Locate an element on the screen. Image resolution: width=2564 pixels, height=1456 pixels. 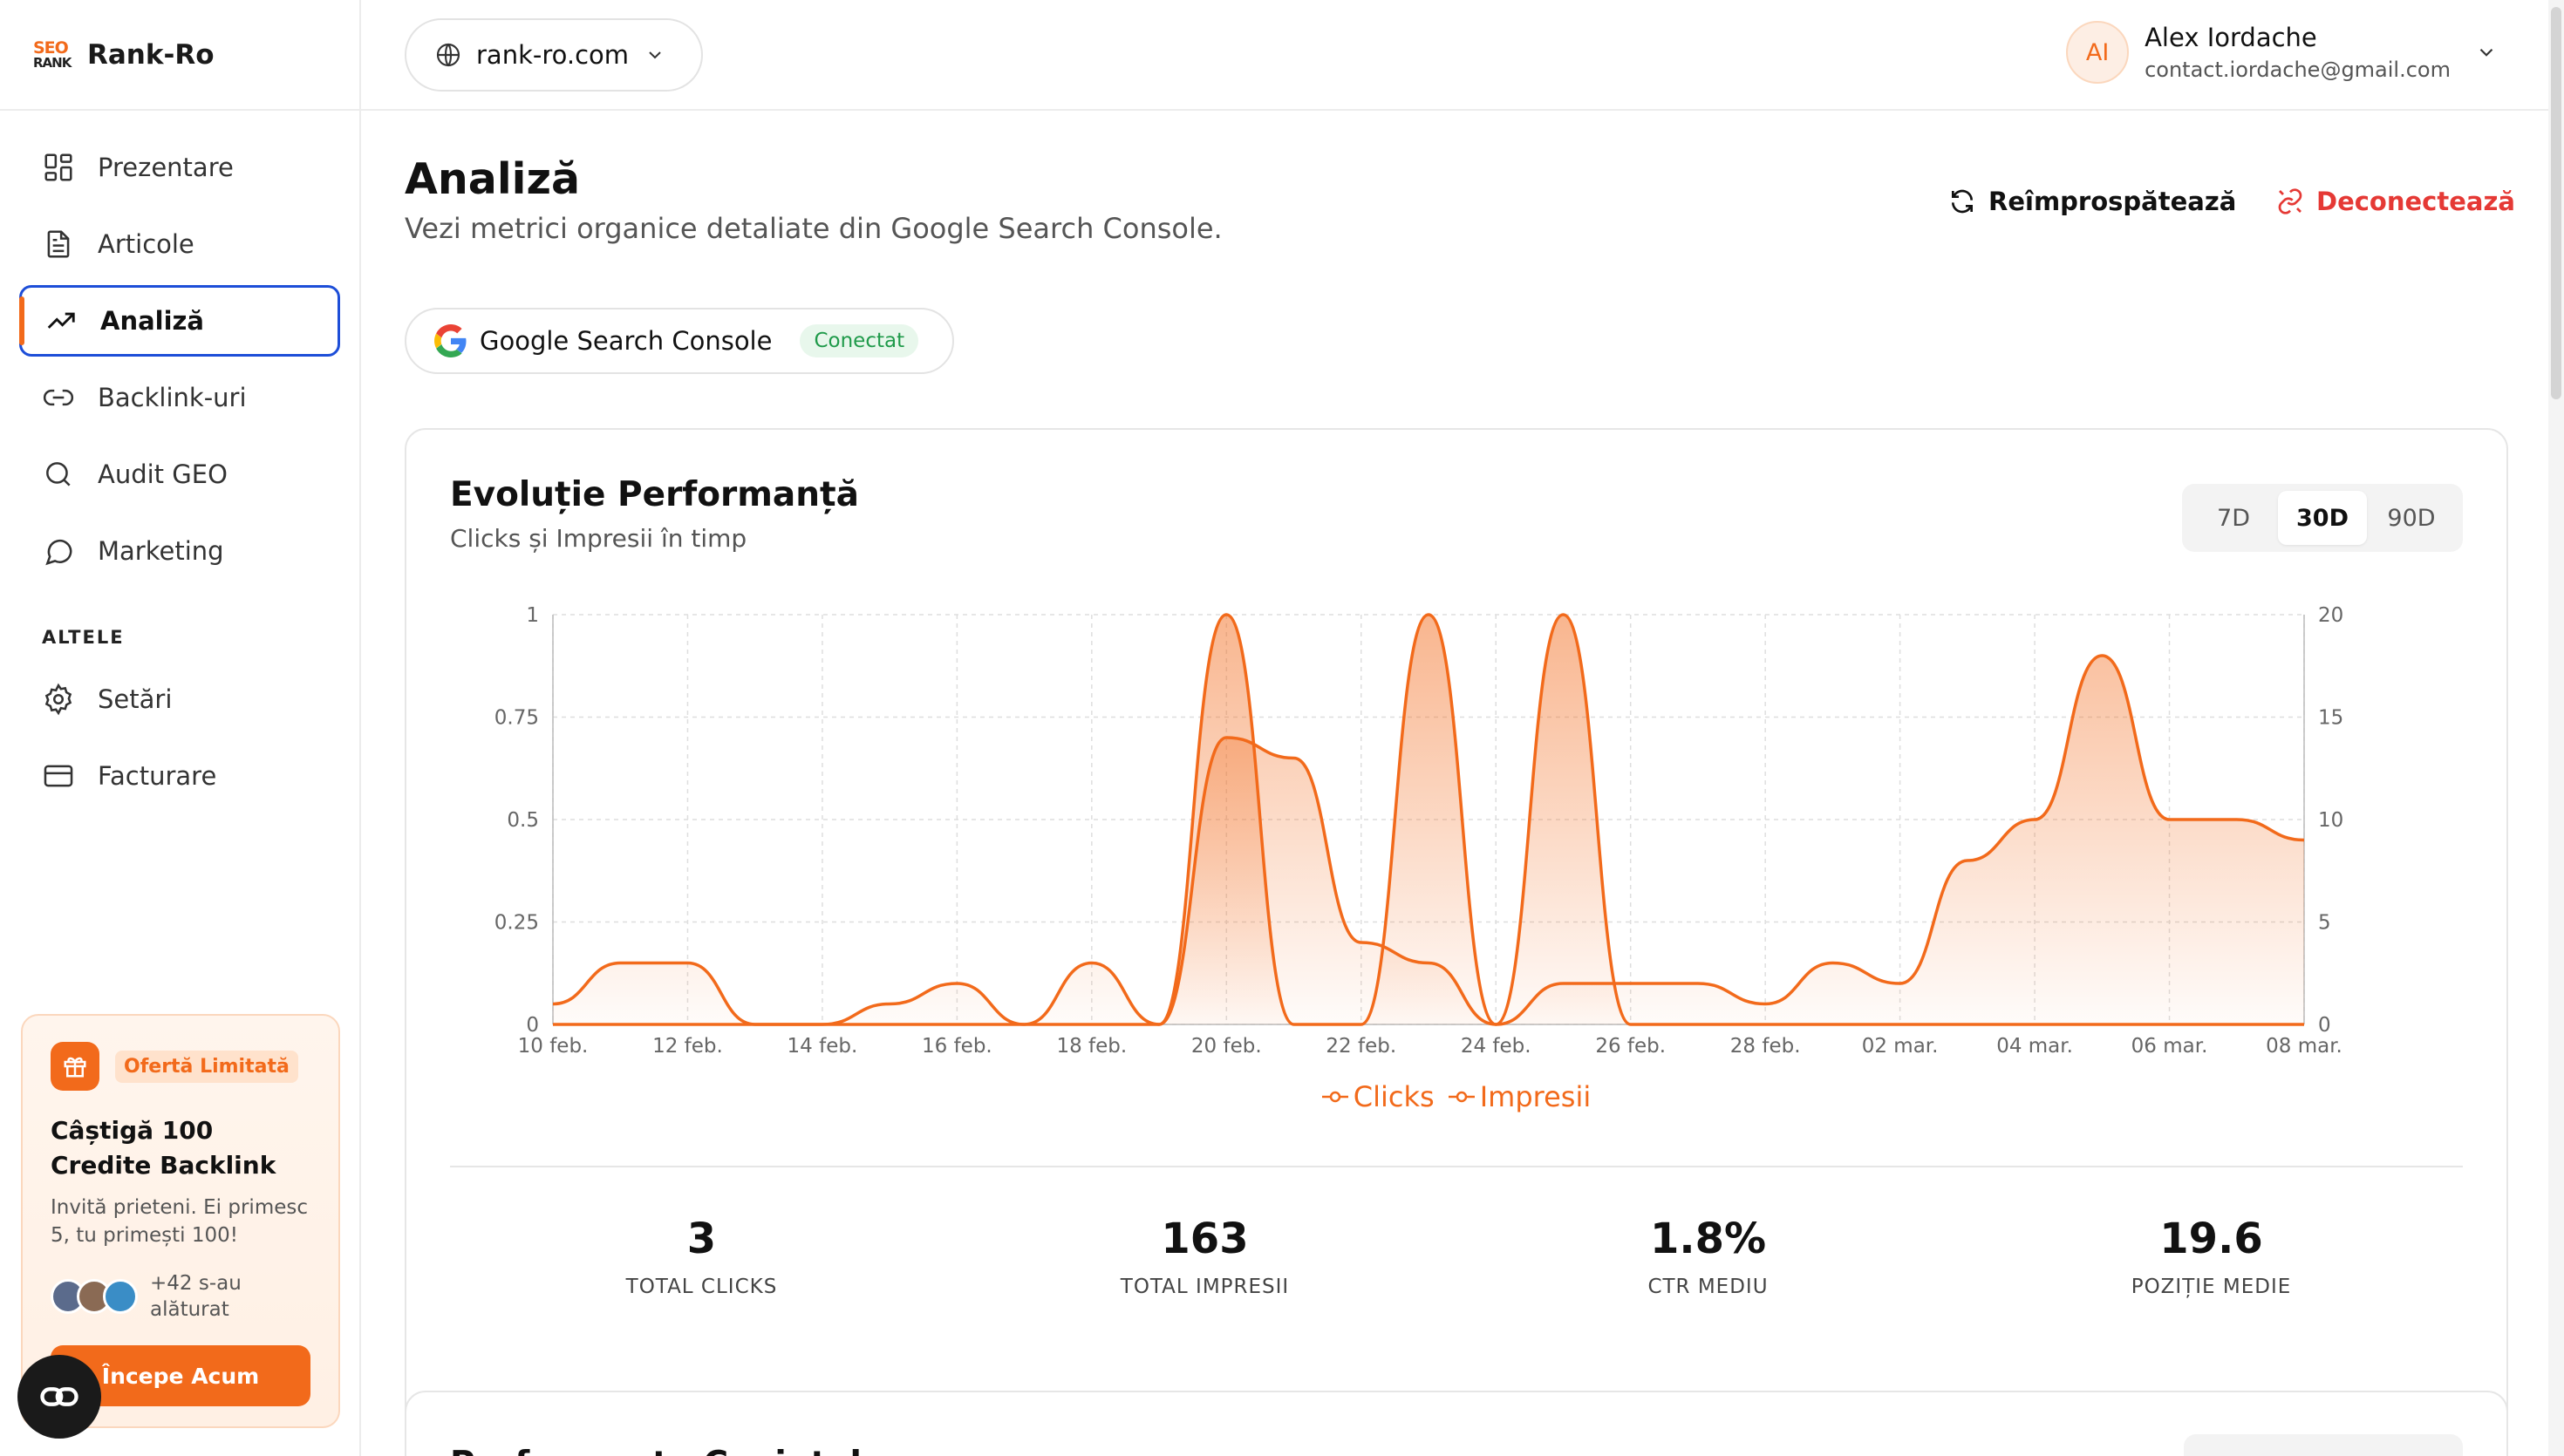
keyword-performance-title: Performanța Cuvintelor is located at coordinates (676, 1450).